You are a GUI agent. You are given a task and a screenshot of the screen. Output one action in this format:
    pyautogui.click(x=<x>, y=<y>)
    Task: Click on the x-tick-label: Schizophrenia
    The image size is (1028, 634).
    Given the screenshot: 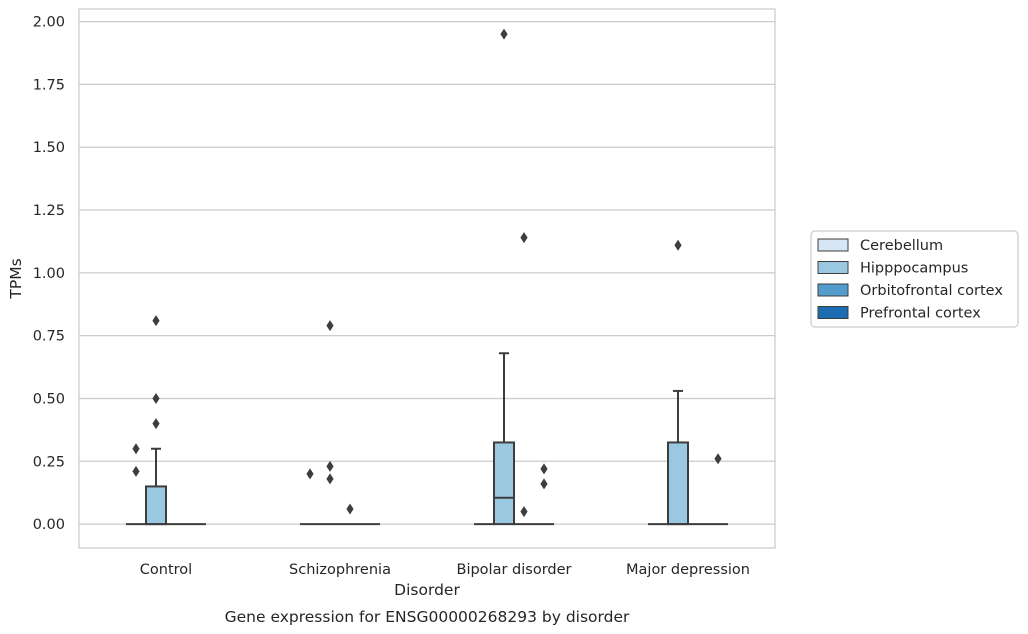 What is the action you would take?
    pyautogui.click(x=340, y=570)
    